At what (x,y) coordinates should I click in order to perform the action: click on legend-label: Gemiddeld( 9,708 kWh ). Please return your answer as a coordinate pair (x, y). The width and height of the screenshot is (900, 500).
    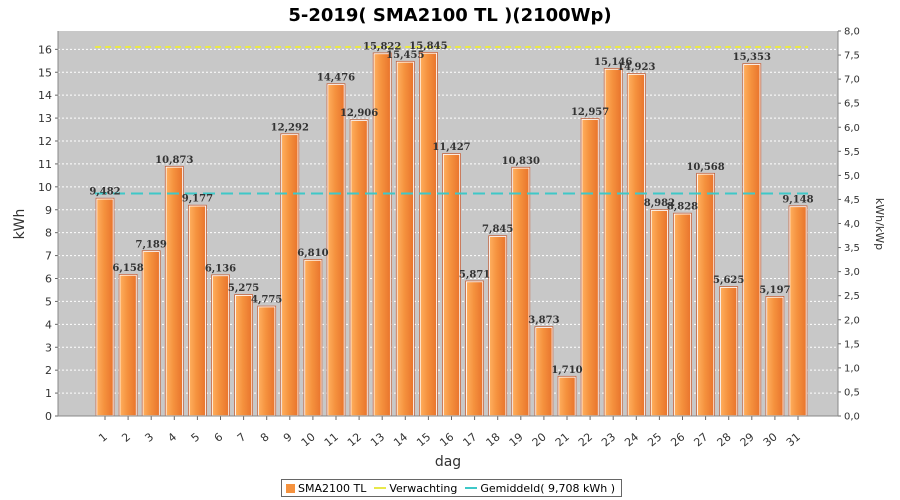
    Looking at the image, I should click on (548, 488).